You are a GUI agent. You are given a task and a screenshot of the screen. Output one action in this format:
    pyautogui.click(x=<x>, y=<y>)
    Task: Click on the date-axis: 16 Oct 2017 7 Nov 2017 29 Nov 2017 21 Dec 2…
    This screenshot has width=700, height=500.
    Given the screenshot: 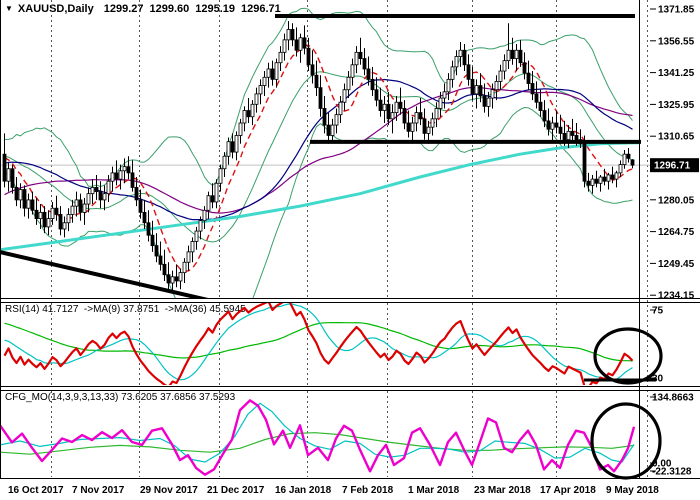 What is the action you would take?
    pyautogui.click(x=333, y=490)
    